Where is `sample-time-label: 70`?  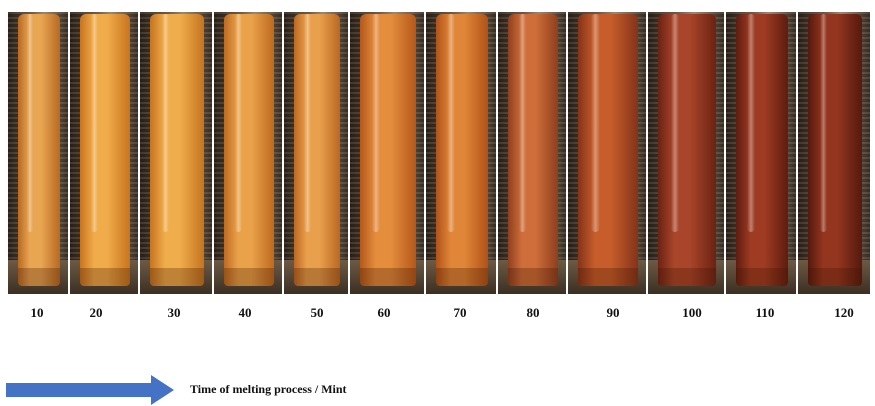 sample-time-label: 70 is located at coordinates (460, 312).